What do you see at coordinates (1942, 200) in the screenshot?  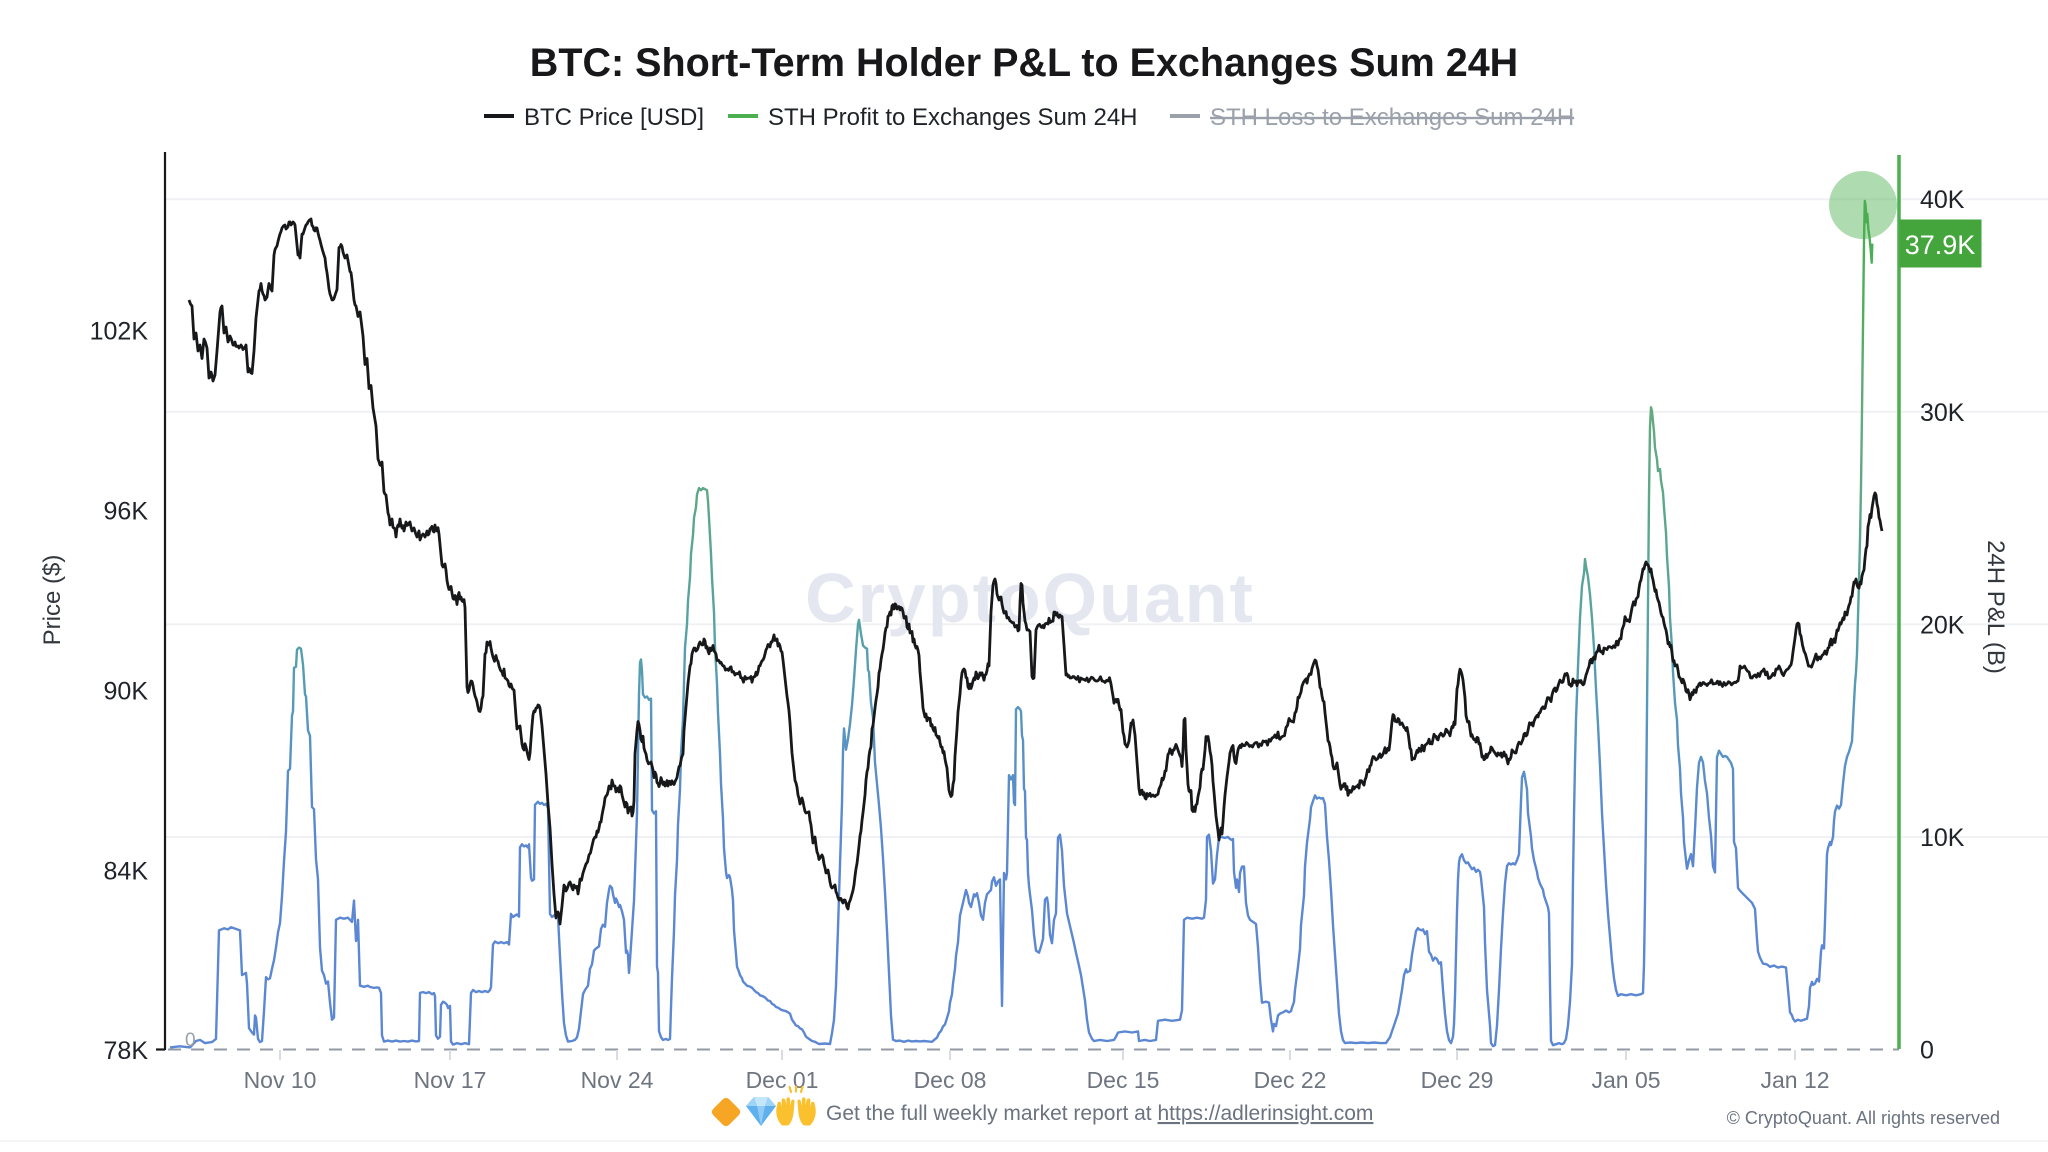 I see `svg-text: 40K` at bounding box center [1942, 200].